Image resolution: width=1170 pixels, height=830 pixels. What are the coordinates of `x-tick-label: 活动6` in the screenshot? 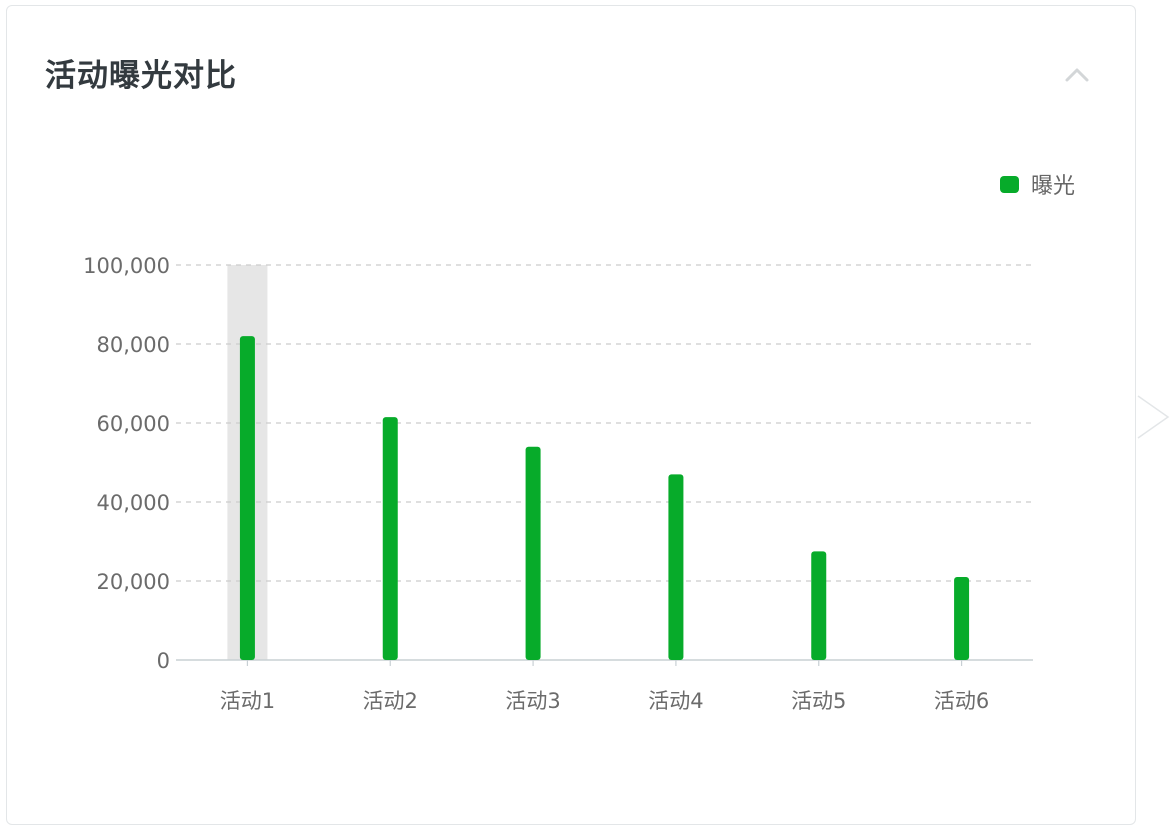 It's located at (961, 701).